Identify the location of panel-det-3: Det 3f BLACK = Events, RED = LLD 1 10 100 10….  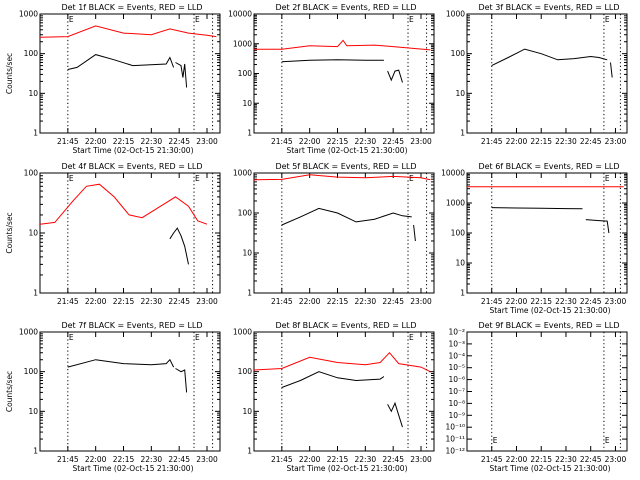
(537, 74).